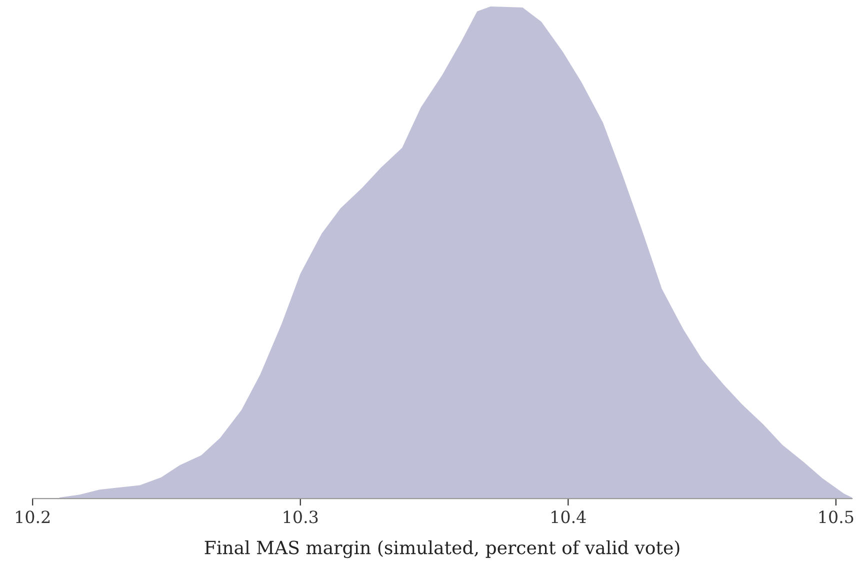 The image size is (858, 575). I want to click on x-tick-label: 10.5, so click(836, 517).